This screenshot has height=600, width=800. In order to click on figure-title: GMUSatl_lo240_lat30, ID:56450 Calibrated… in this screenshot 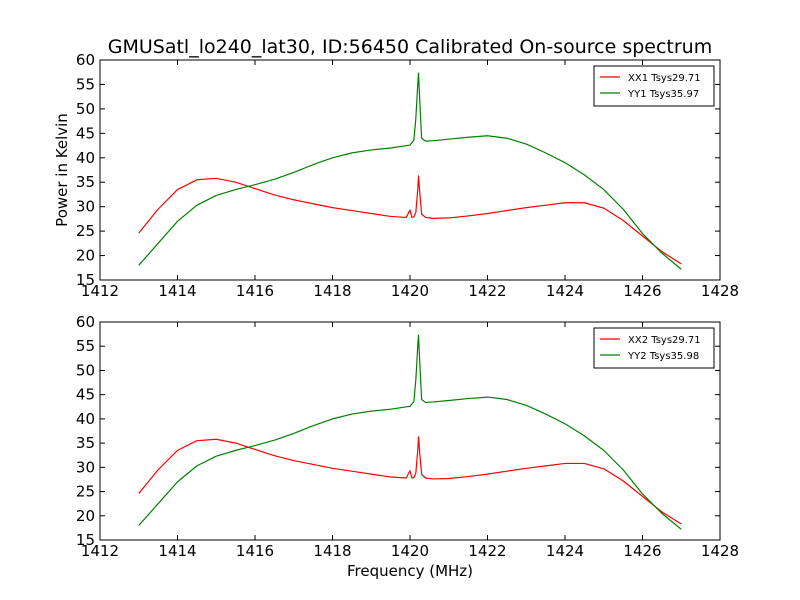, I will do `click(410, 47)`.